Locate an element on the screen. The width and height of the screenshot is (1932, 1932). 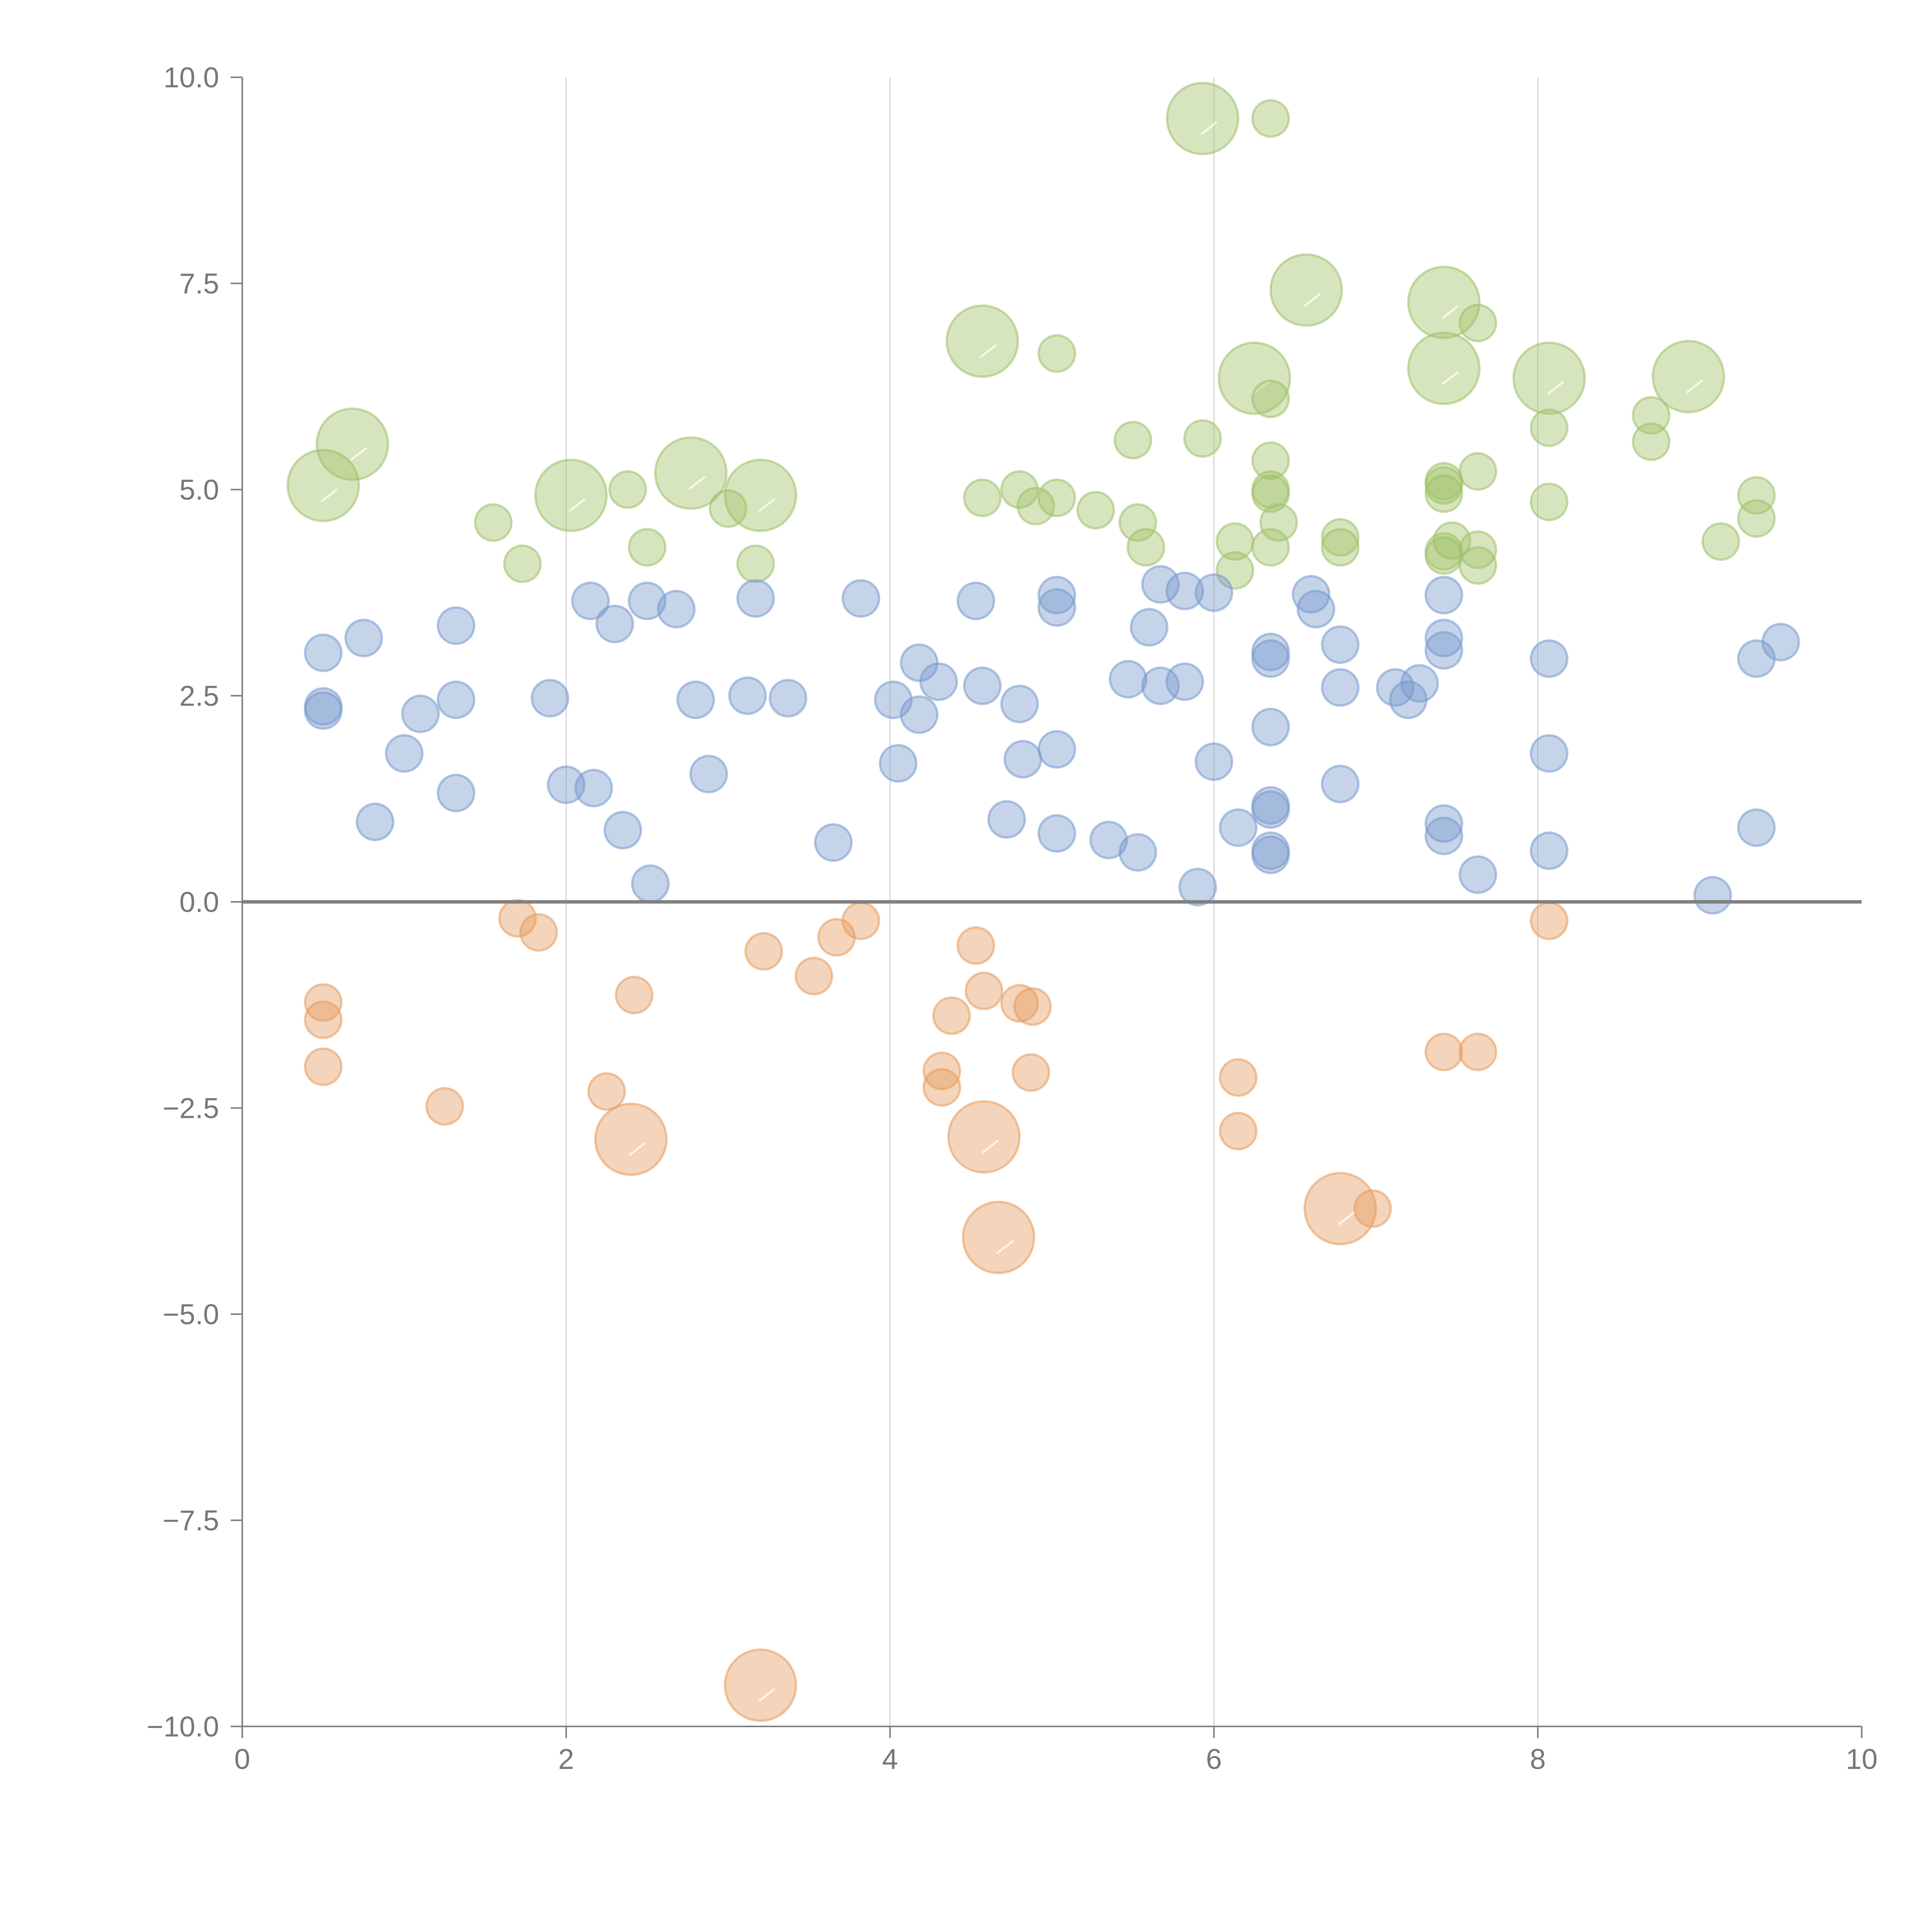
x-tick-label: 8 is located at coordinates (1538, 1759).